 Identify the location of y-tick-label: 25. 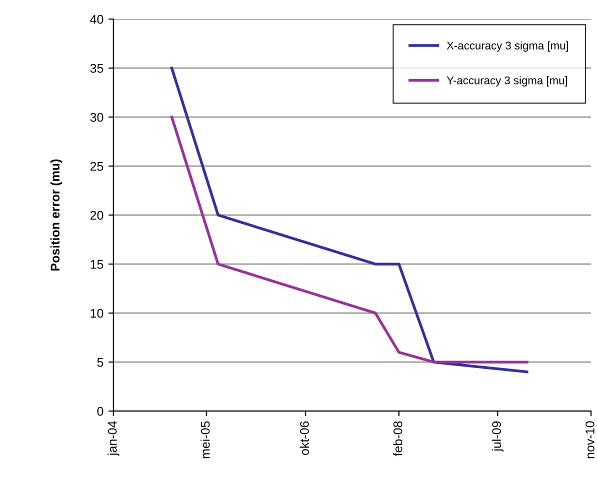
(97, 166).